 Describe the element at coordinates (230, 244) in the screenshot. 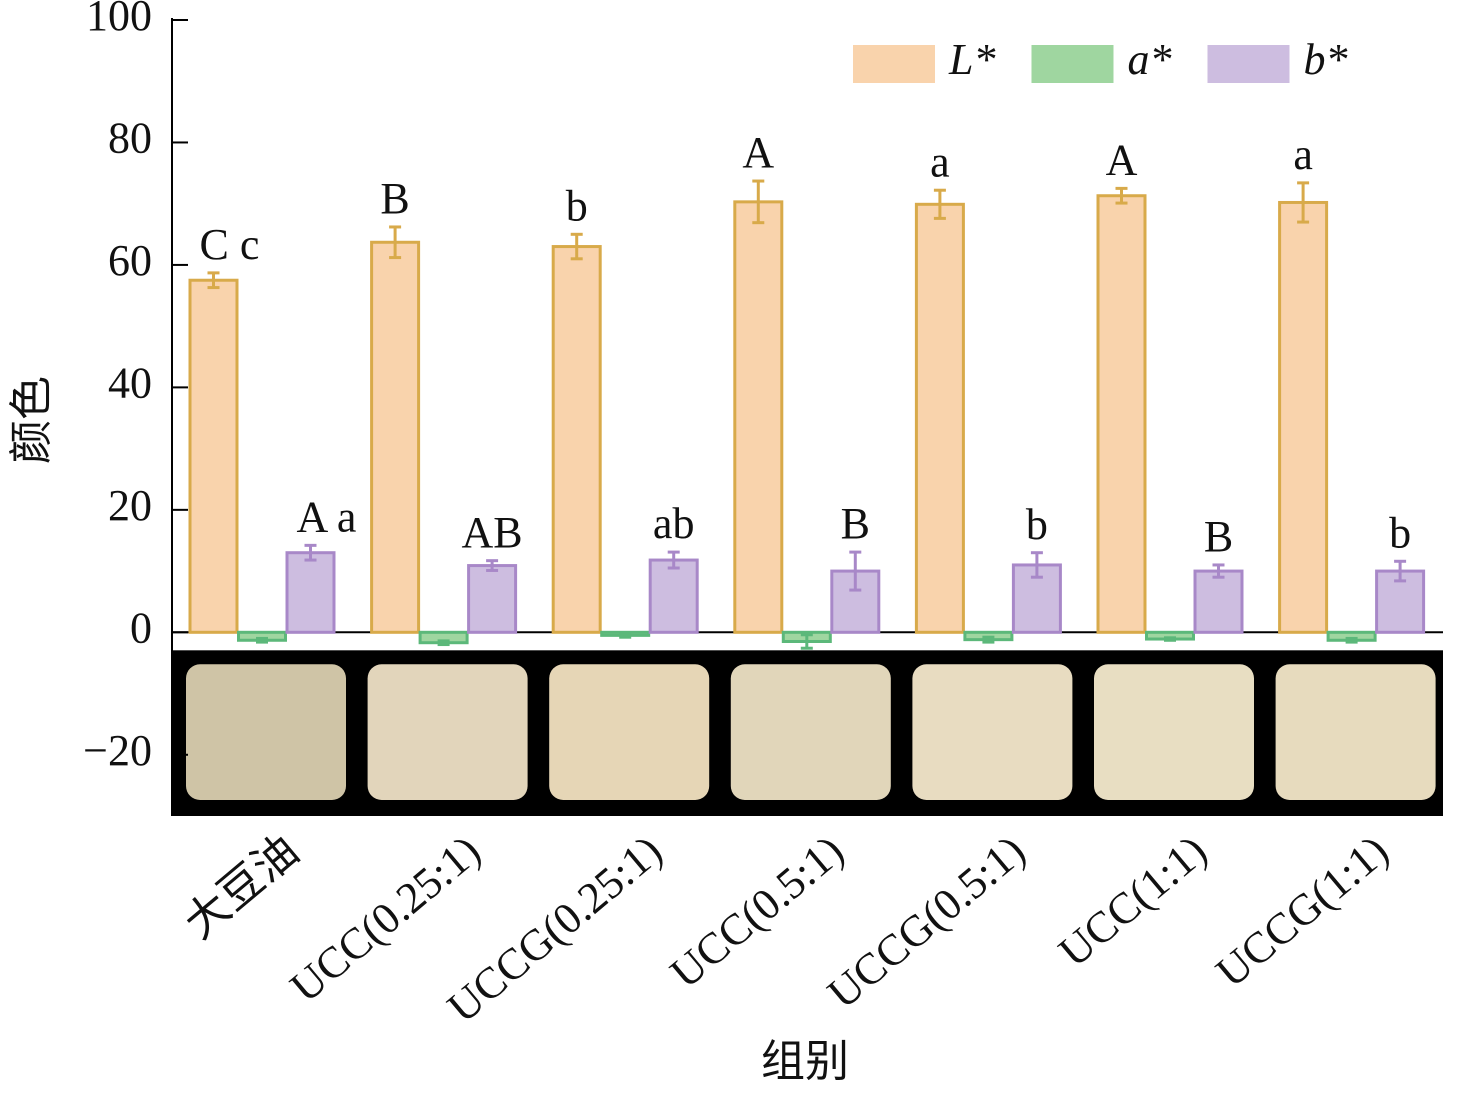

I see `significance-label: C c` at that location.